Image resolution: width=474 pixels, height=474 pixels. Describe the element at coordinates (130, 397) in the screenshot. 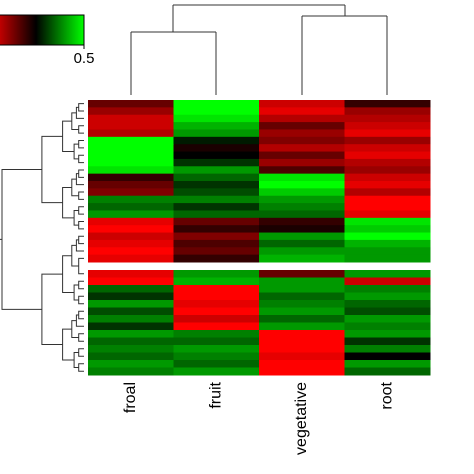

I see `column-label: froal` at that location.